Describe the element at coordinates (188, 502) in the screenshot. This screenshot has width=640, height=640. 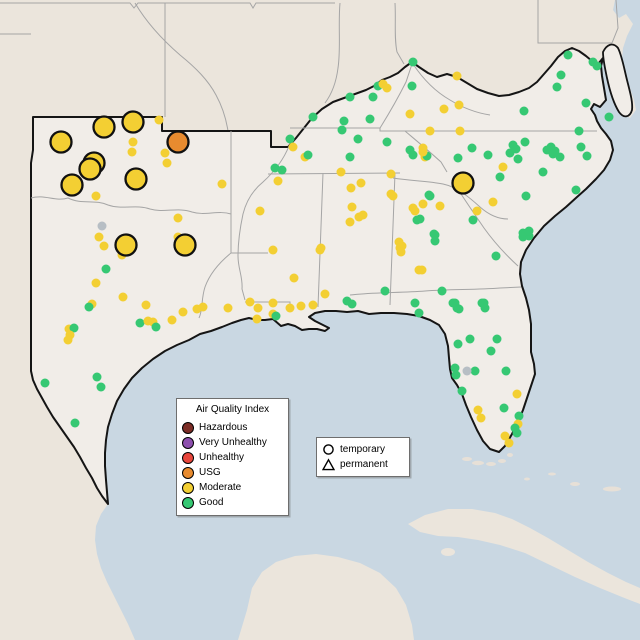
I see `aqi-swatch-good` at that location.